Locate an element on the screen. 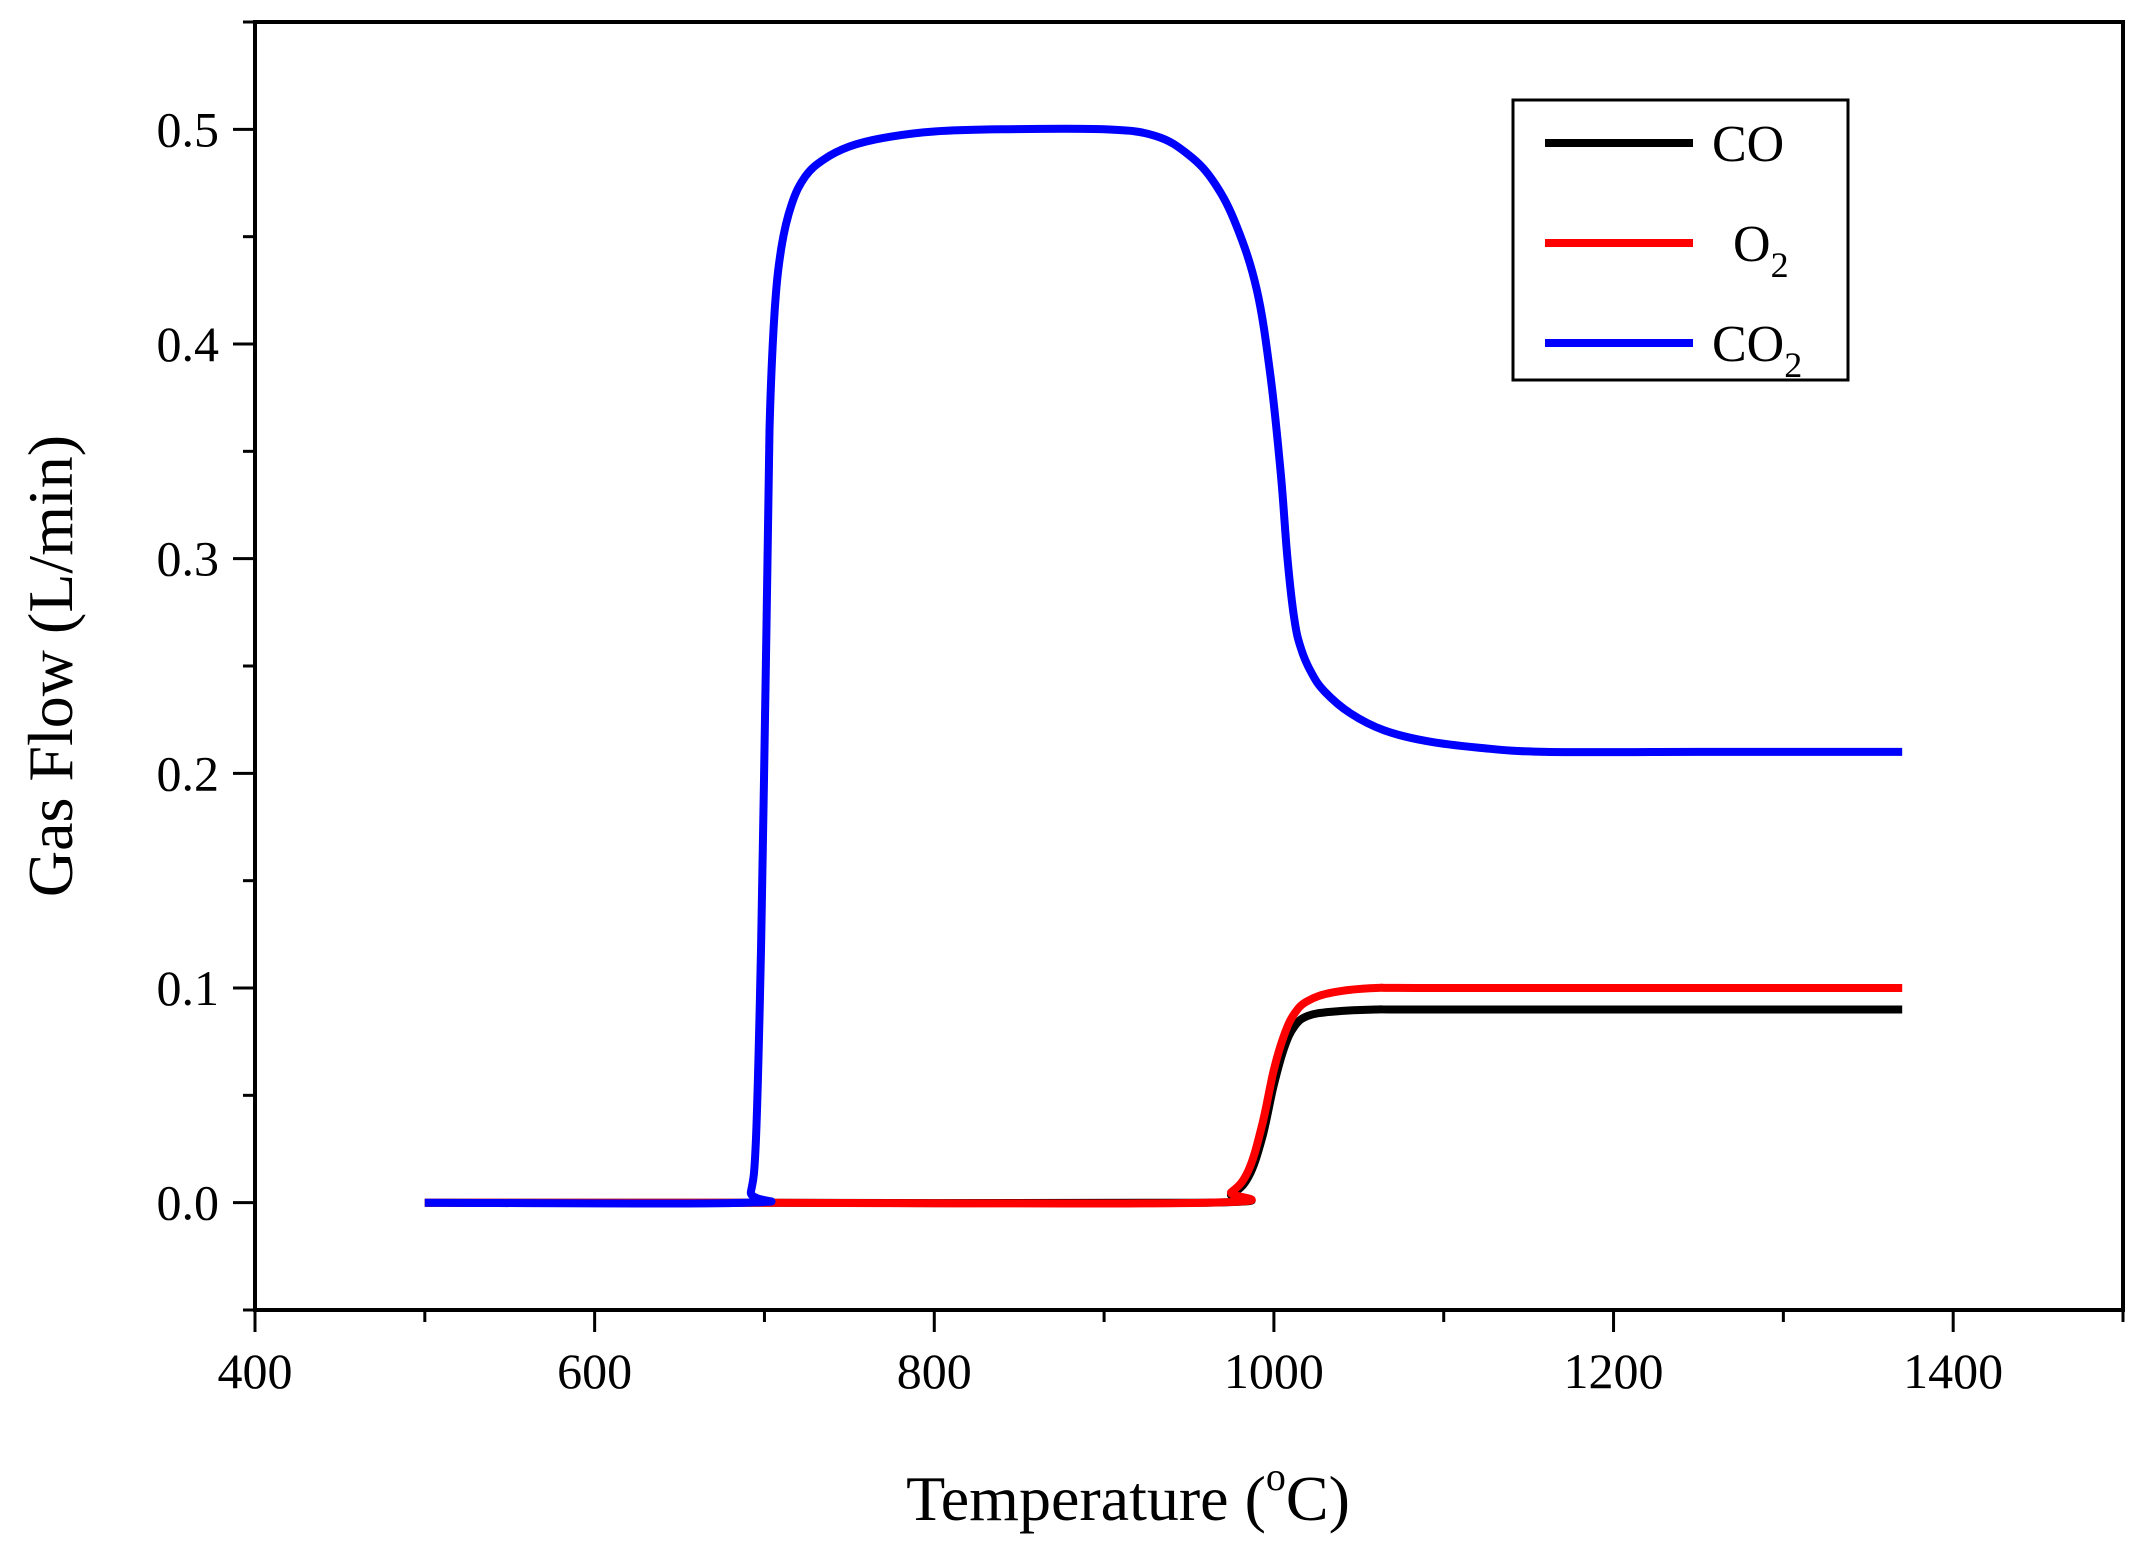 The height and width of the screenshot is (1546, 2138). legend-label-co2: CO2 is located at coordinates (1757, 350).